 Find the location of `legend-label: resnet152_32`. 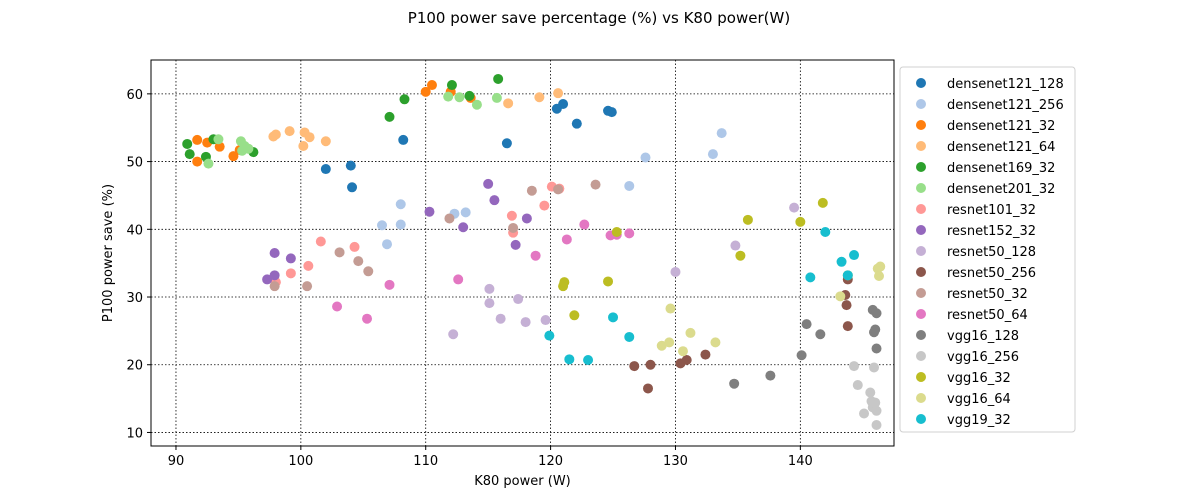

legend-label: resnet152_32 is located at coordinates (991, 231).